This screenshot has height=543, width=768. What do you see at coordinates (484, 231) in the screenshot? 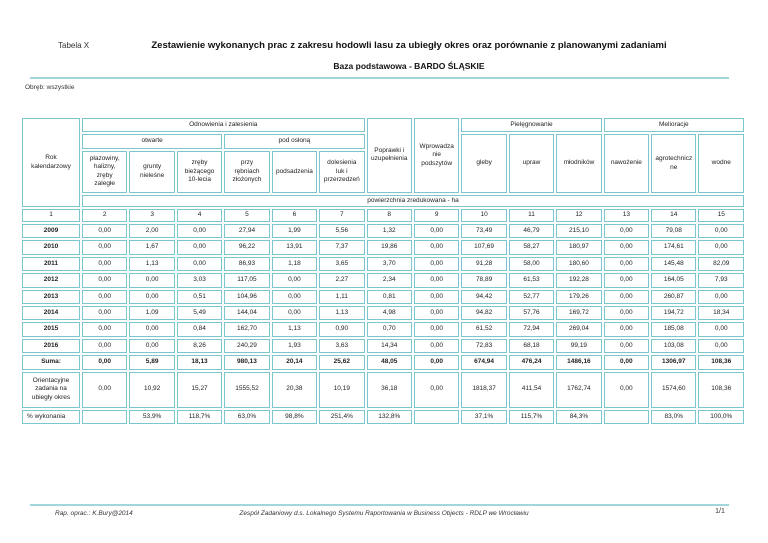
I see `value-cell: 73,49` at bounding box center [484, 231].